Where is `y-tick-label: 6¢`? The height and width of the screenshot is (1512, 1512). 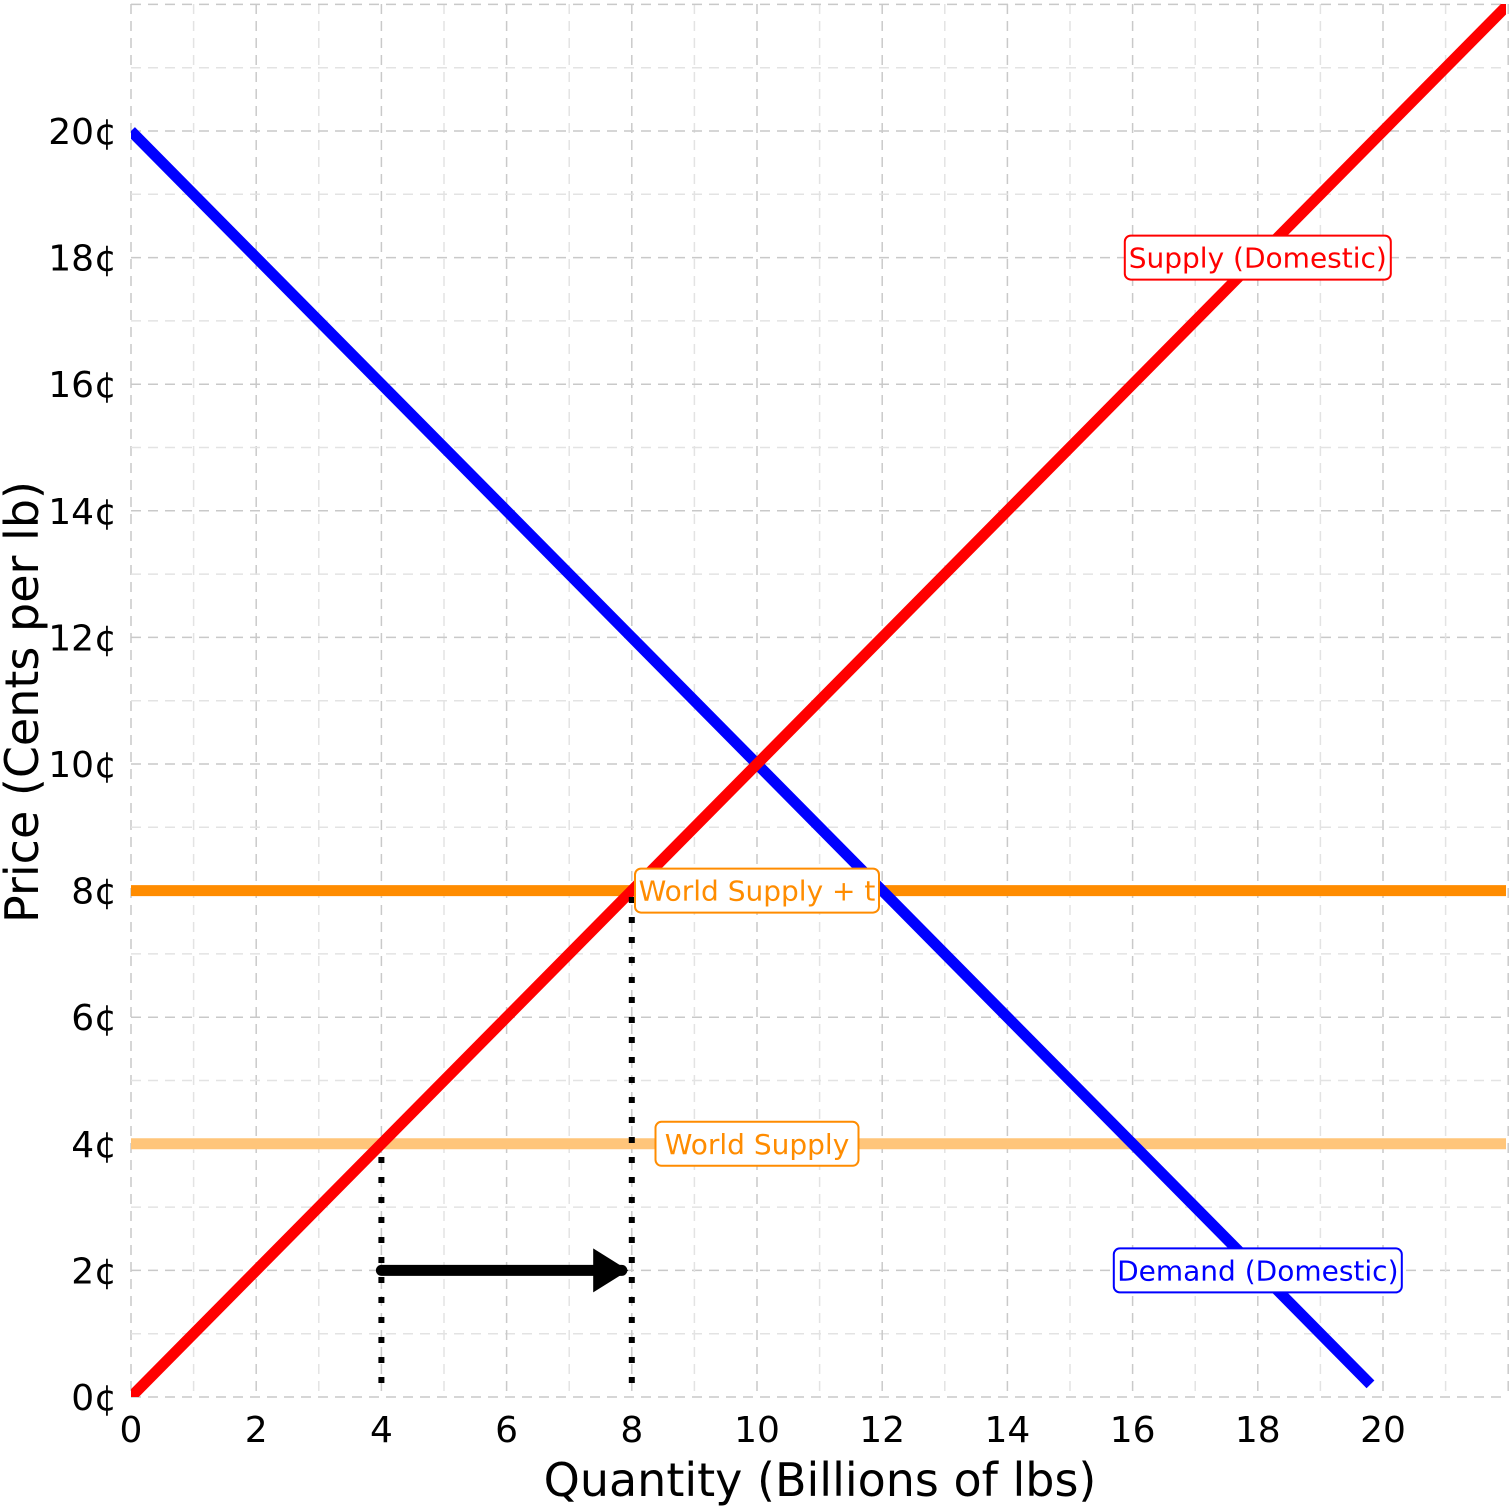 y-tick-label: 6¢ is located at coordinates (94, 1018).